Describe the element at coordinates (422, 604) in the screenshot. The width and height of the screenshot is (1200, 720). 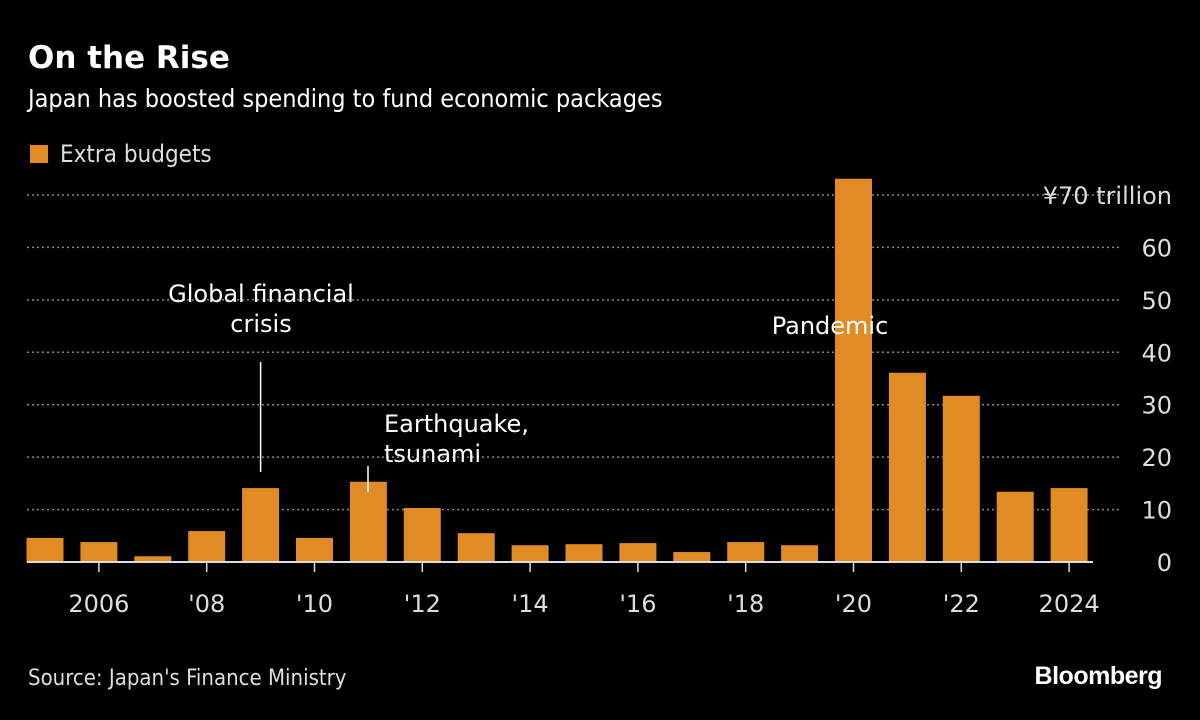
I see `x-tick-label: '12` at that location.